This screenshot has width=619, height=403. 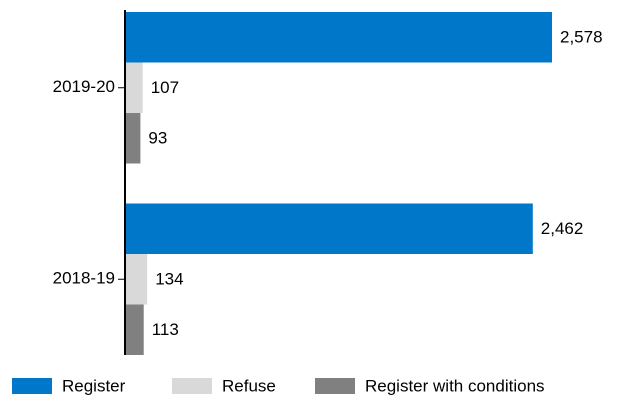 What do you see at coordinates (165, 87) in the screenshot?
I see `value-label: 107` at bounding box center [165, 87].